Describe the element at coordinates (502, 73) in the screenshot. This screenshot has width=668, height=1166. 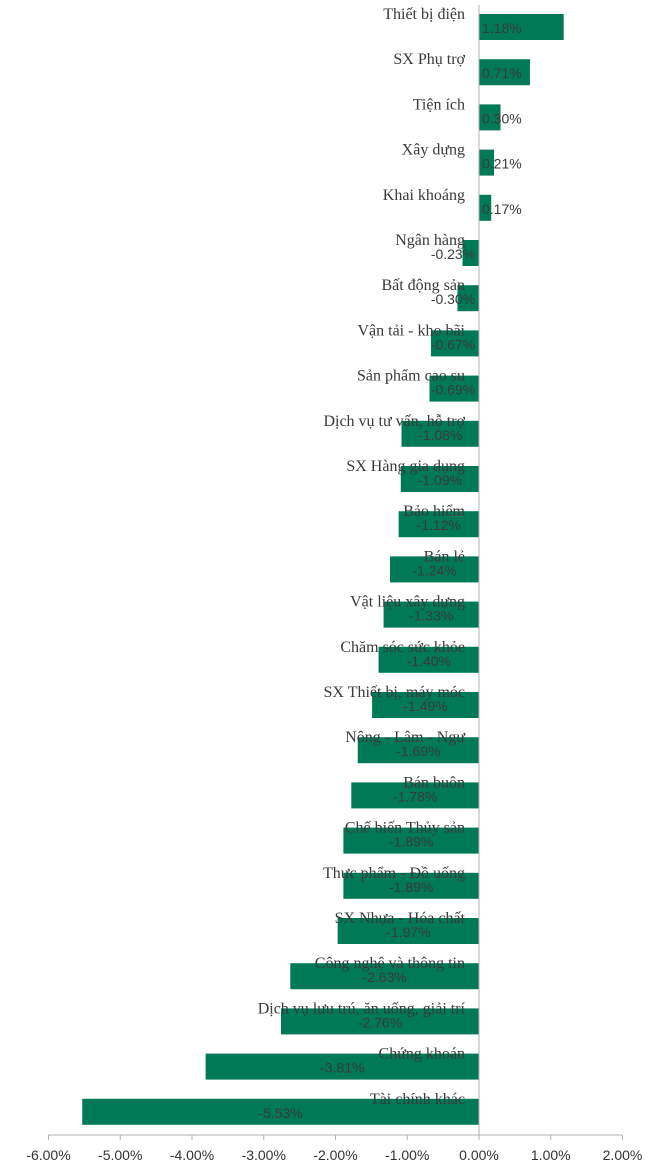
I see `value-label-1: 0.71%` at that location.